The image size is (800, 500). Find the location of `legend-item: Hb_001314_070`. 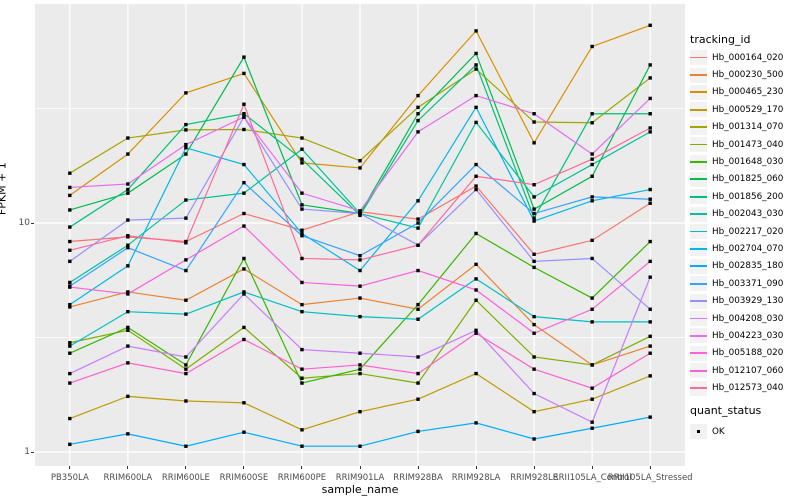

legend-item: Hb_001314_070 is located at coordinates (736, 127).